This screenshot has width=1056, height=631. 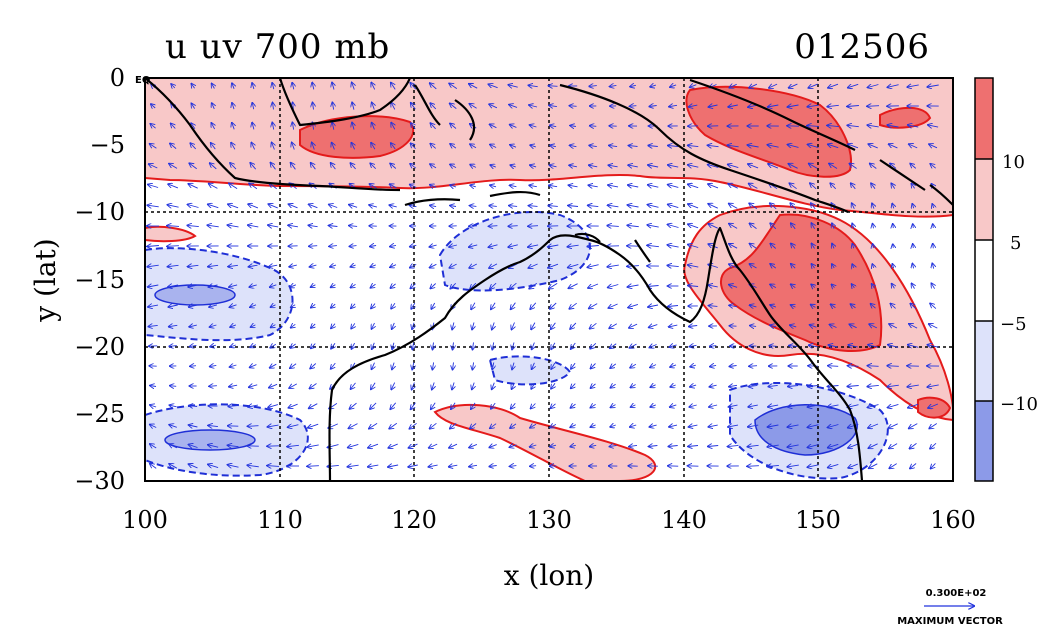 What do you see at coordinates (549, 520) in the screenshot?
I see `x-axis-ticks: 100 110 120 130 140 150 160` at bounding box center [549, 520].